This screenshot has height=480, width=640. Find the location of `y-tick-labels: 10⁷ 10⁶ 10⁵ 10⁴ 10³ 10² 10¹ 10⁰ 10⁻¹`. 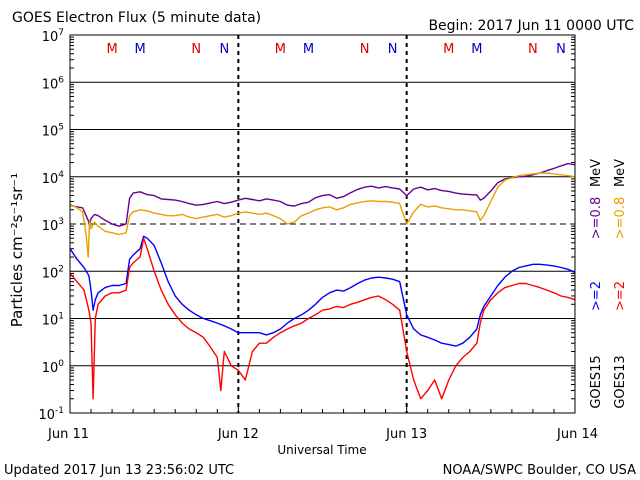

y-tick-labels: 10⁷ 10⁶ 10⁵ 10⁴ 10³ 10² 10¹ 10⁰ 10⁻¹ is located at coordinates (51, 225).